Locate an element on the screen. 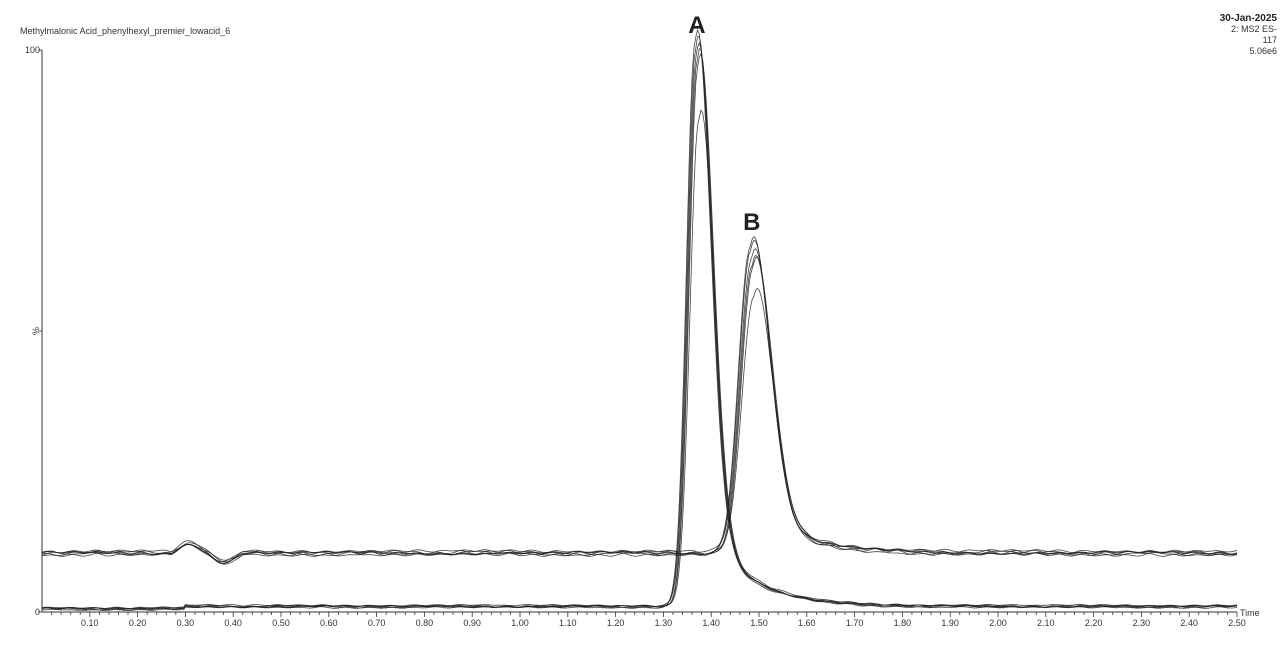 The width and height of the screenshot is (1280, 656). y-tick-label: 100 is located at coordinates (32, 50).